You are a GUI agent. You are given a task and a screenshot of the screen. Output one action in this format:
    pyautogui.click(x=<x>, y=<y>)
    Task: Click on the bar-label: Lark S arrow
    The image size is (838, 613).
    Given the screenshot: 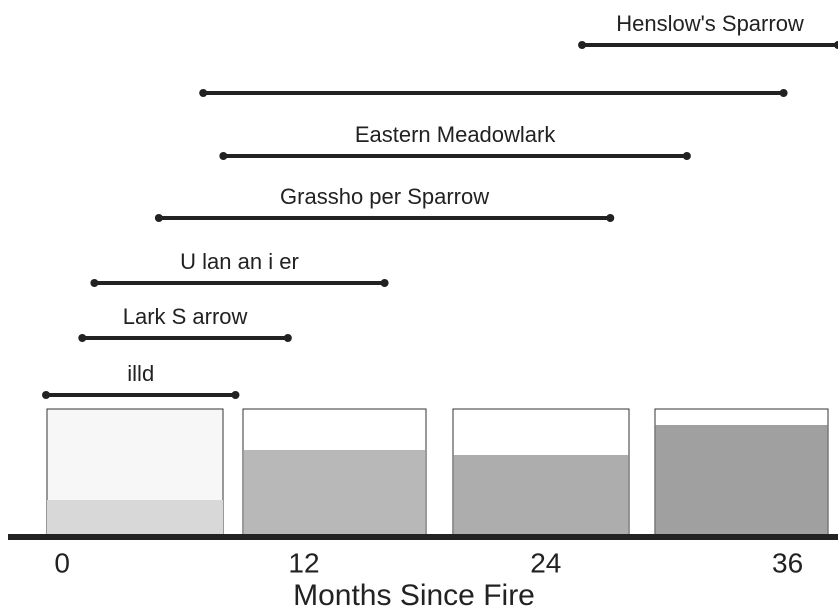 What is the action you would take?
    pyautogui.click(x=185, y=316)
    